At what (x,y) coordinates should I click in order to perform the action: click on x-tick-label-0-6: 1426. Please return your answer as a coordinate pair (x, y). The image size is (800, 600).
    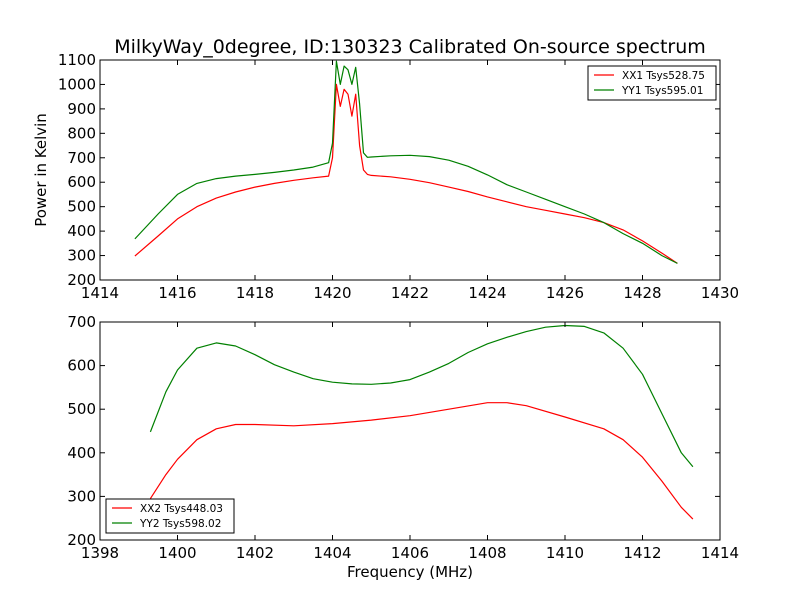
    Looking at the image, I should click on (565, 293).